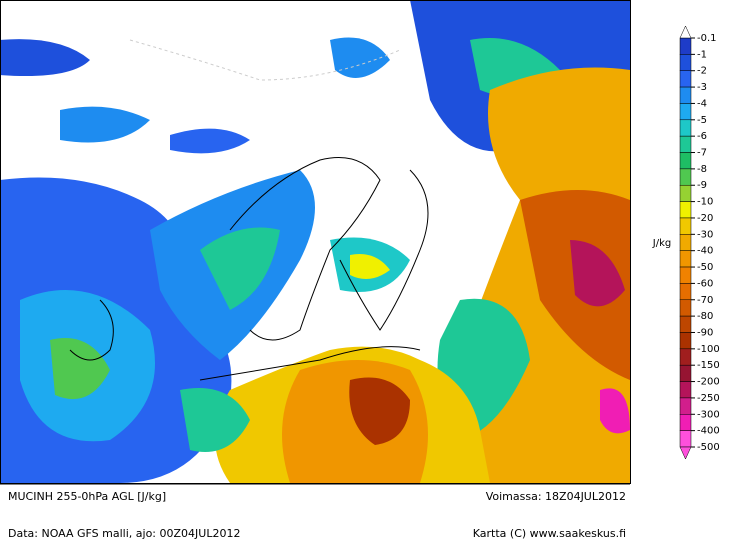 This screenshot has height=549, width=732. I want to click on legend-label: -250, so click(708, 398).